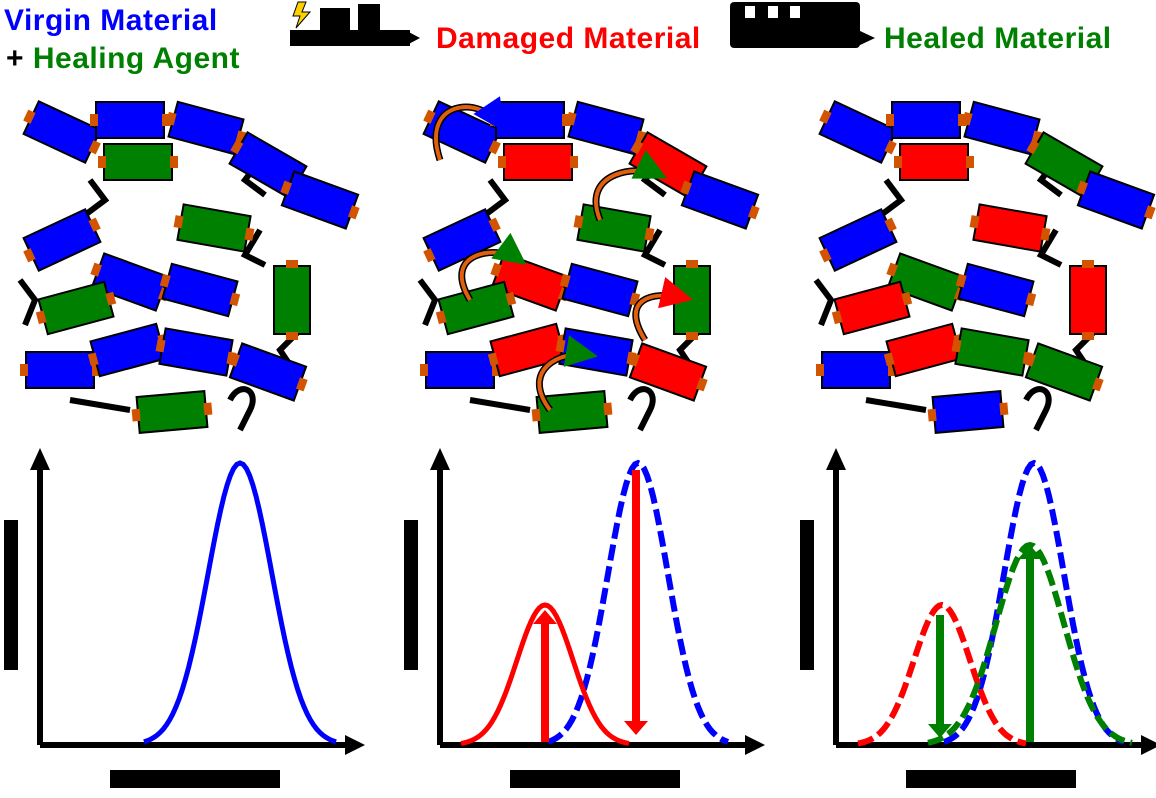  I want to click on shift-arrow-down-head, so click(636, 728).